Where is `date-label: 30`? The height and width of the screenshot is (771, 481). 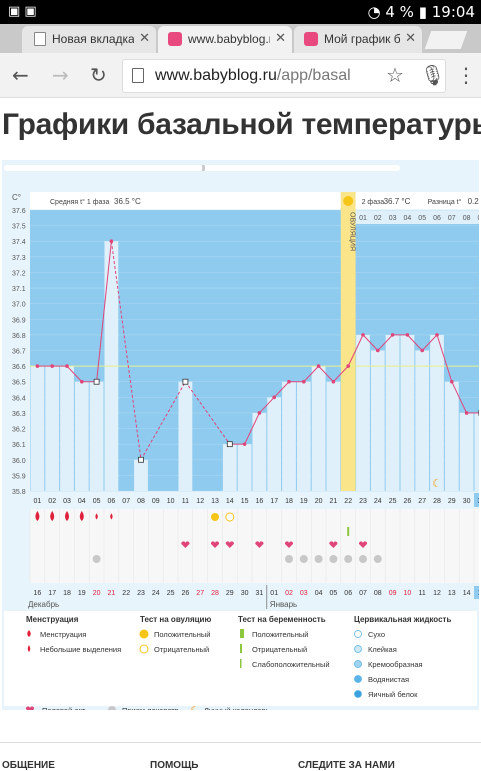 date-label: 30 is located at coordinates (245, 593).